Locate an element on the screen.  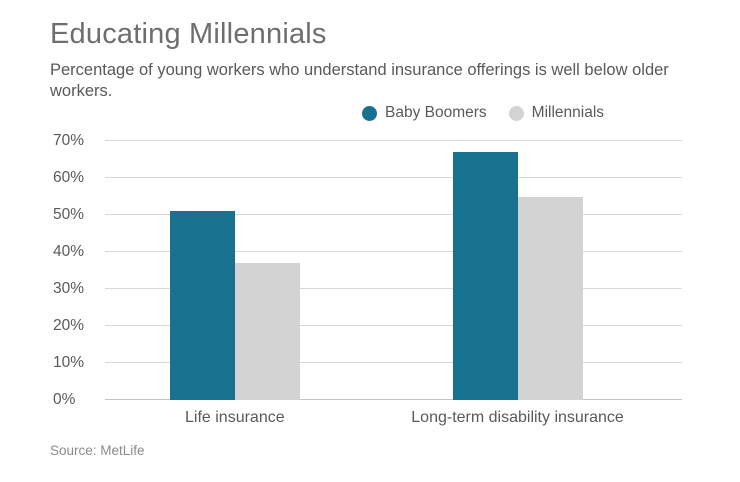
y-tick-label: 50% is located at coordinates (69, 214).